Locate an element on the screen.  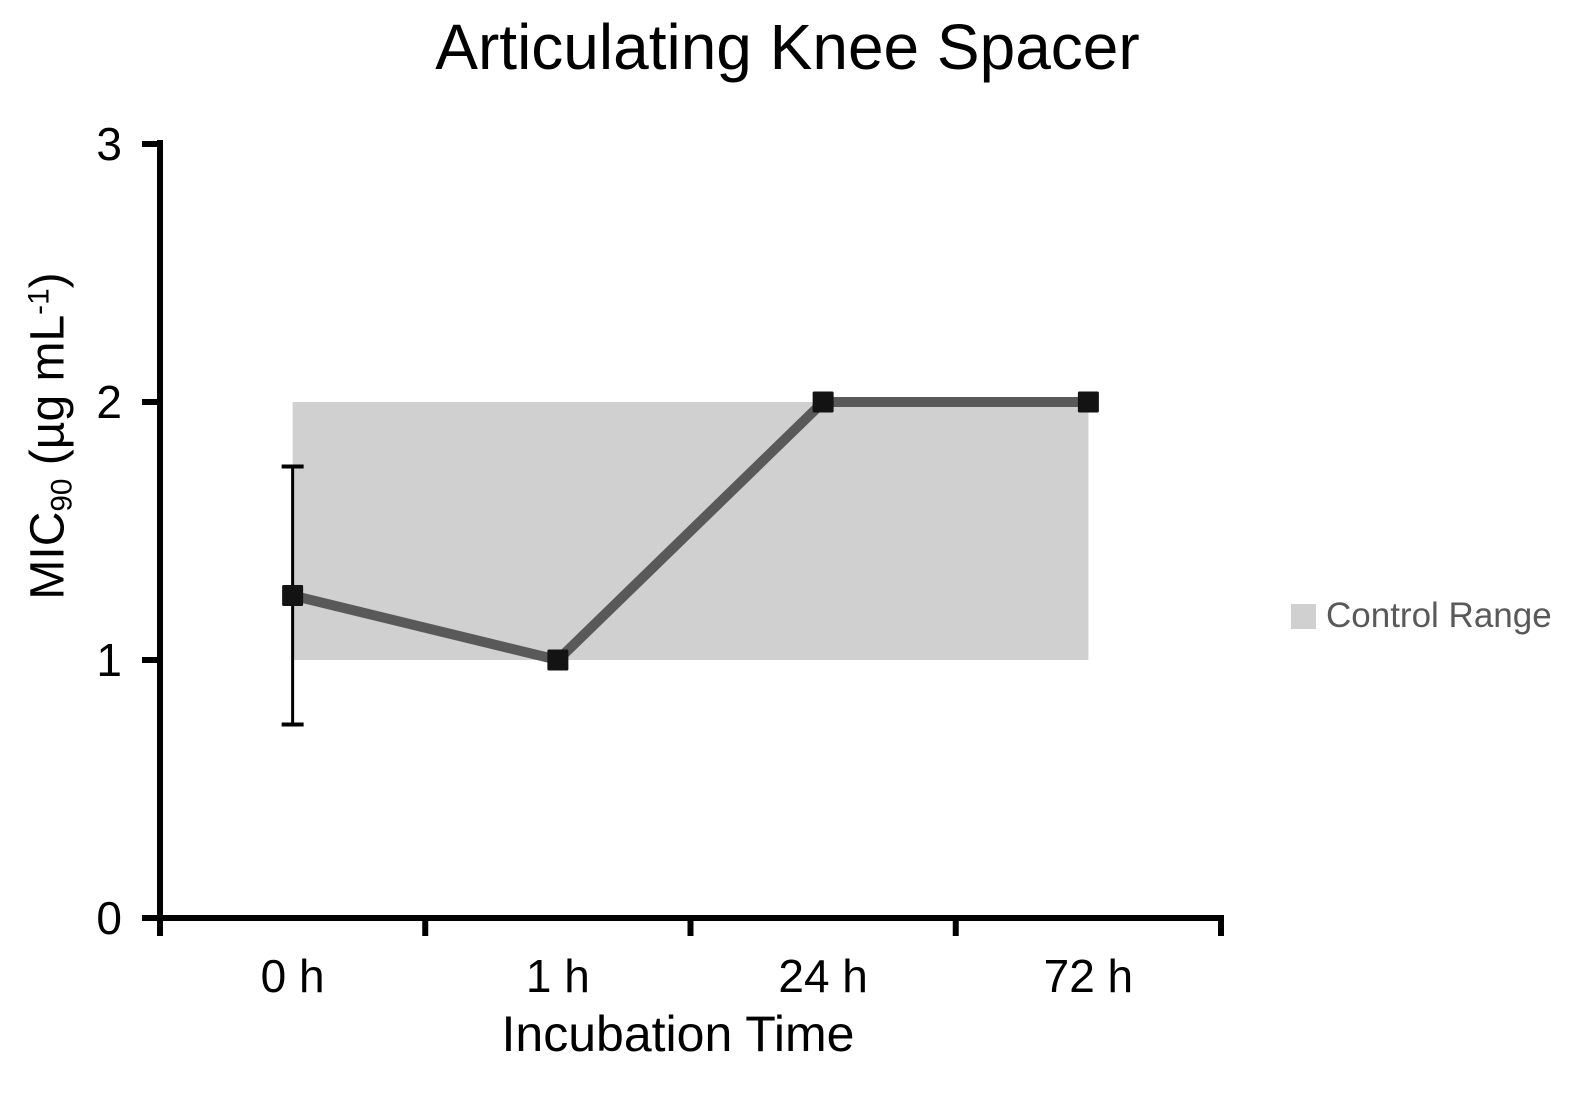
y-tick-label-3: 3 is located at coordinates (109, 144).